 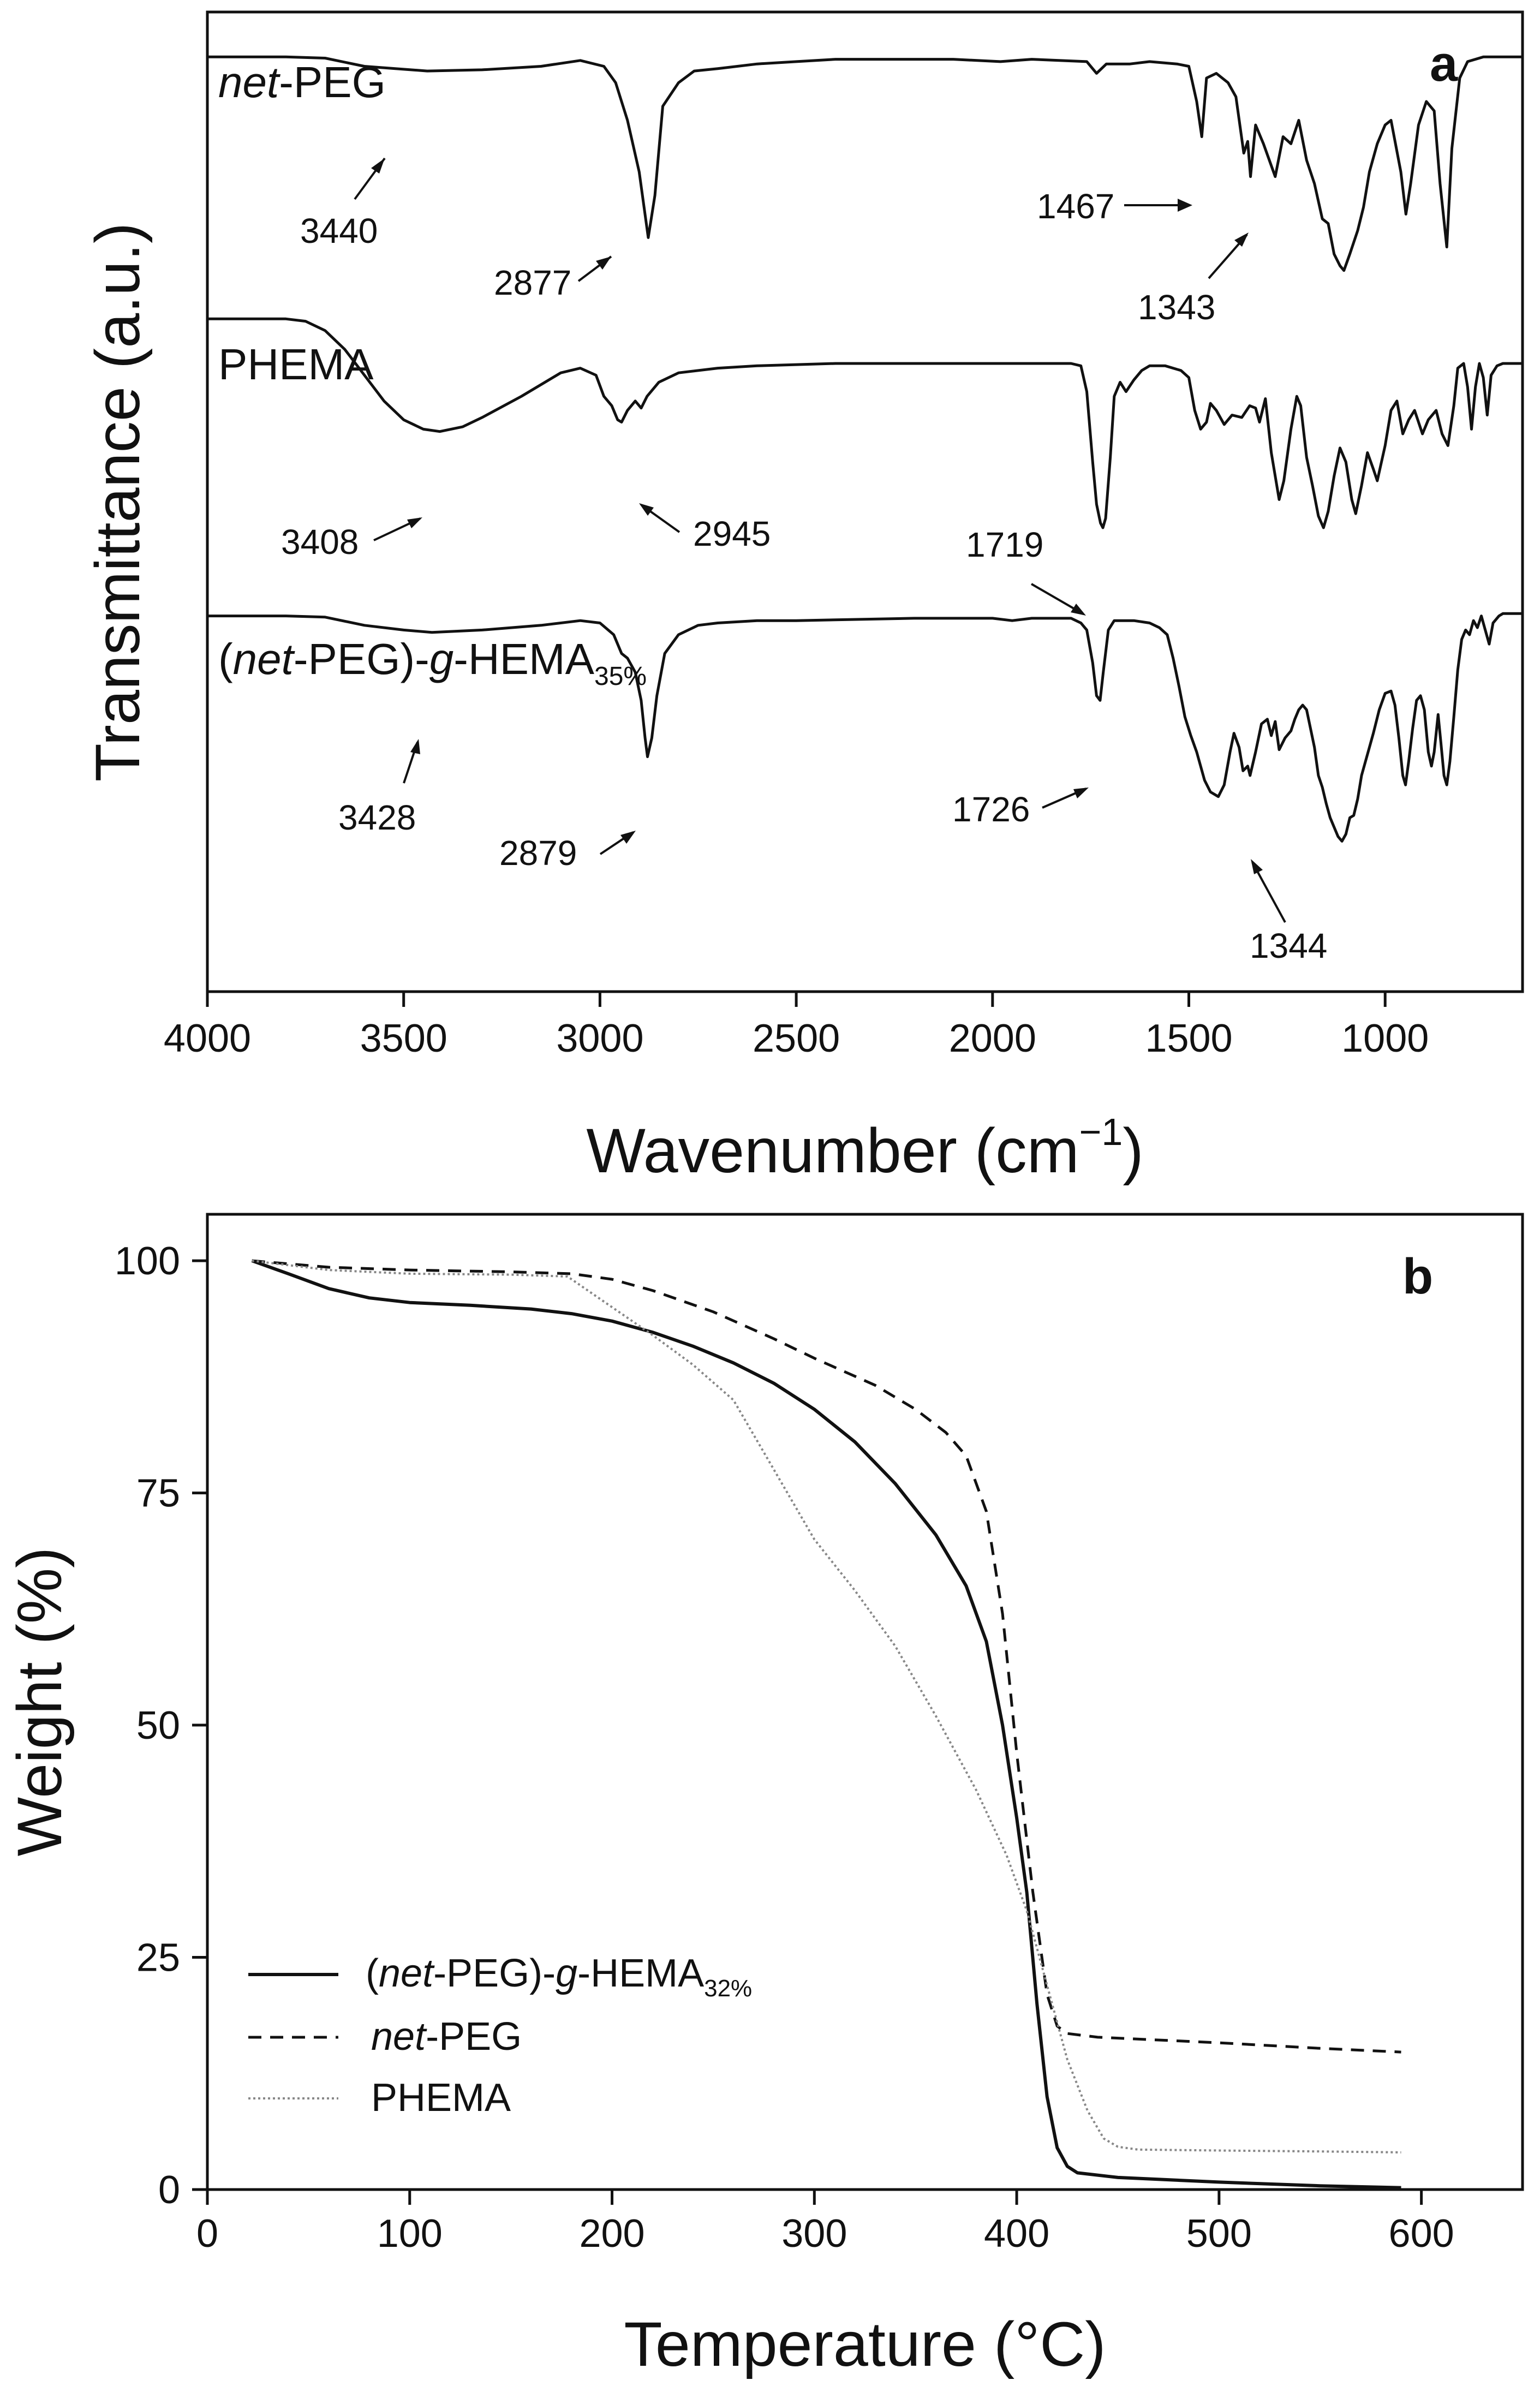 What do you see at coordinates (1444, 64) in the screenshot?
I see `panel-a-label: a` at bounding box center [1444, 64].